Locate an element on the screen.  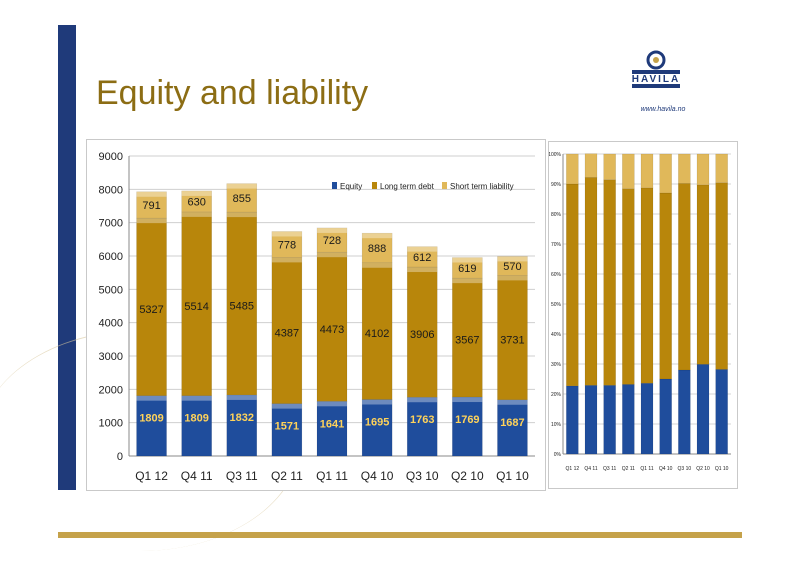
data-label: 1832 is located at coordinates (242, 418).